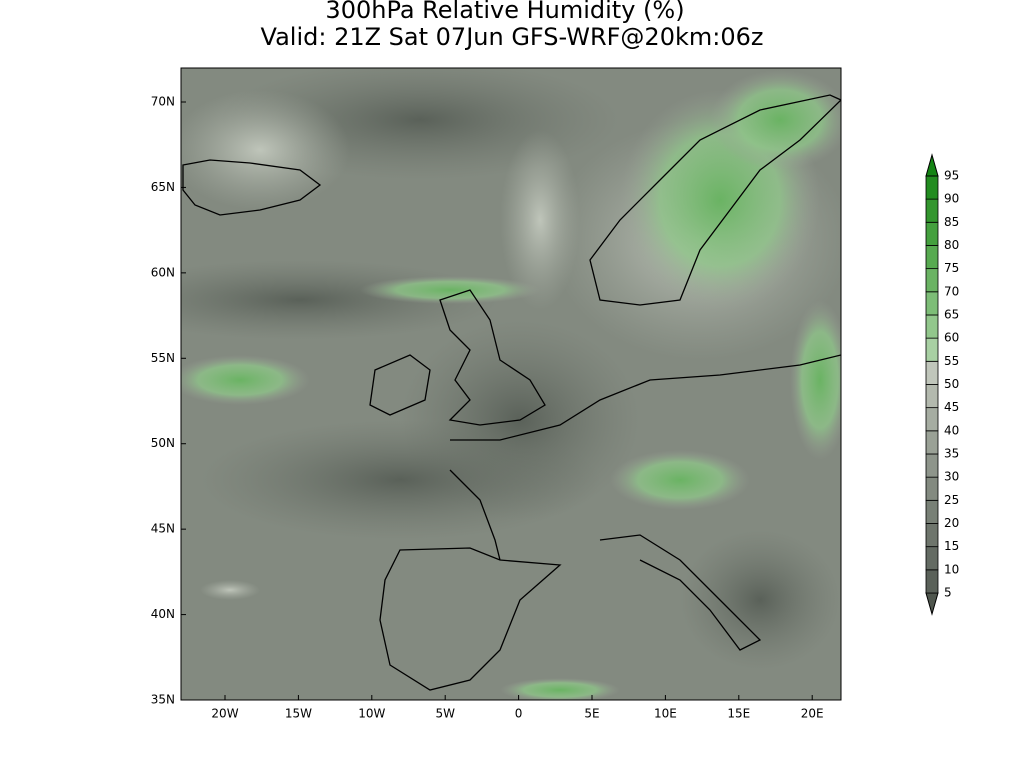  I want to click on colorbar-label: 5, so click(948, 593).